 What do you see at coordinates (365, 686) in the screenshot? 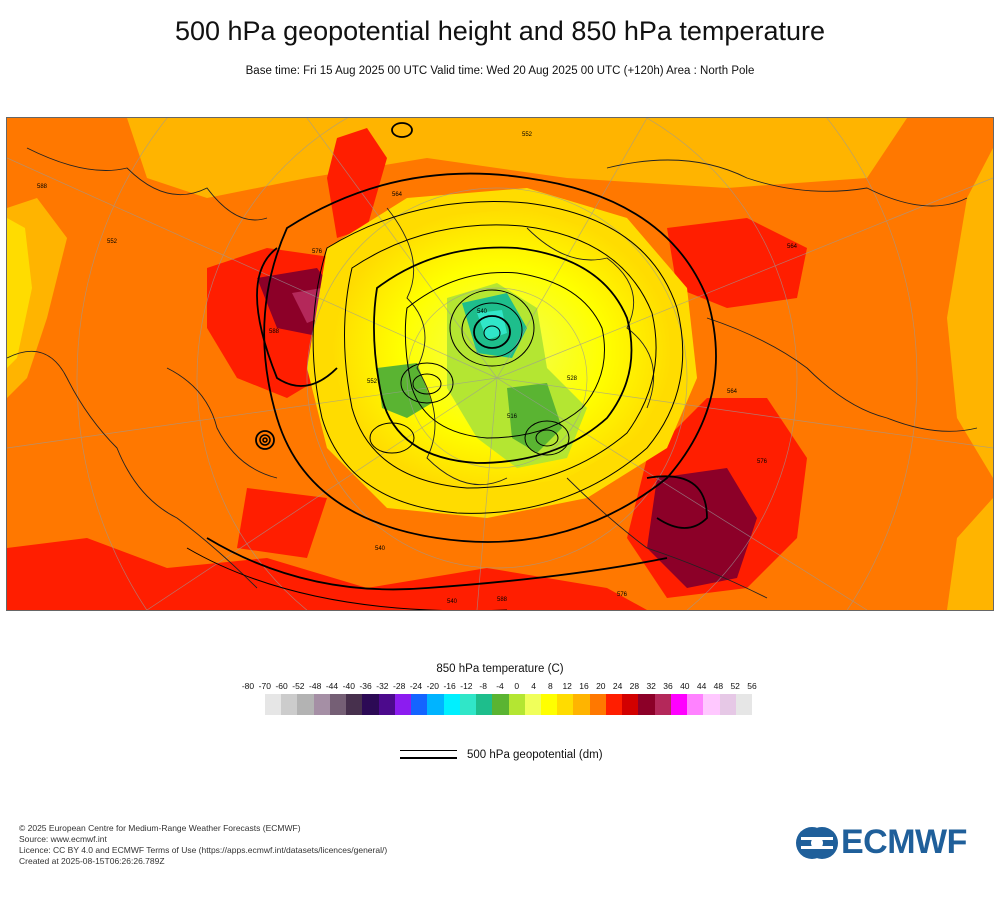
I see `colorbar-tick-label: -36` at bounding box center [365, 686].